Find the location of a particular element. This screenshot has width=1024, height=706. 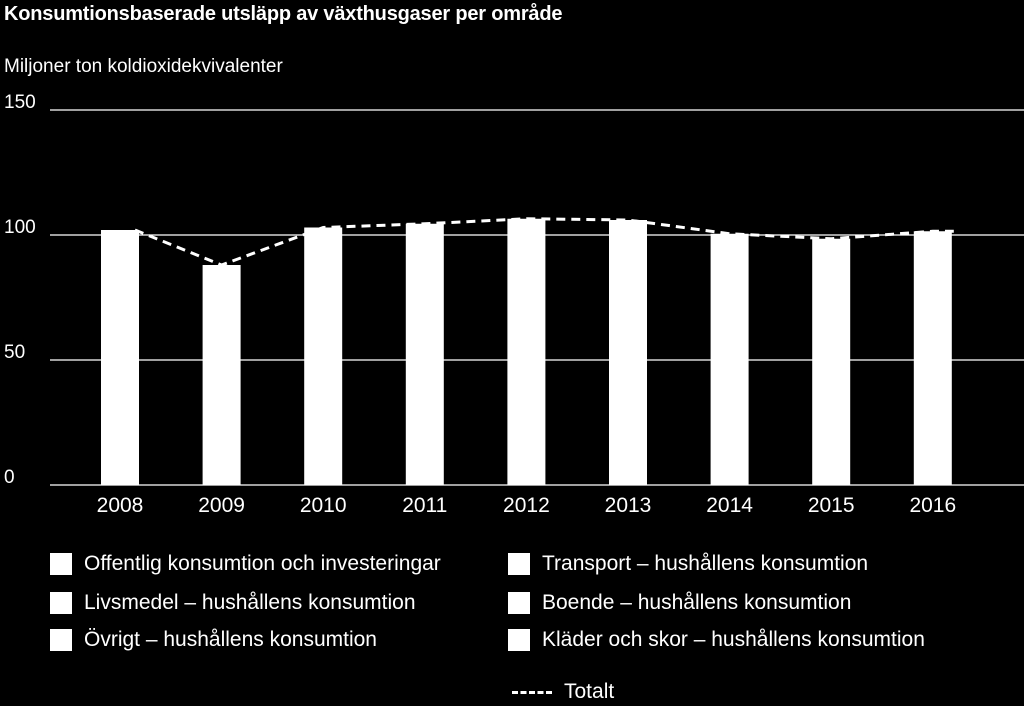

legend-item-boende: Boende – hushållens konsumtion is located at coordinates (679, 603).